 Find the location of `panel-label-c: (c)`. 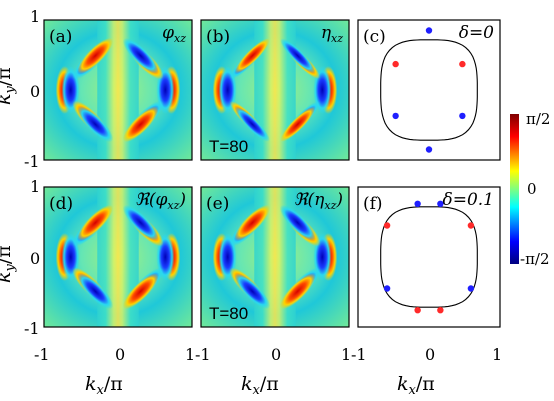

panel-label-c: (c) is located at coordinates (374, 37).